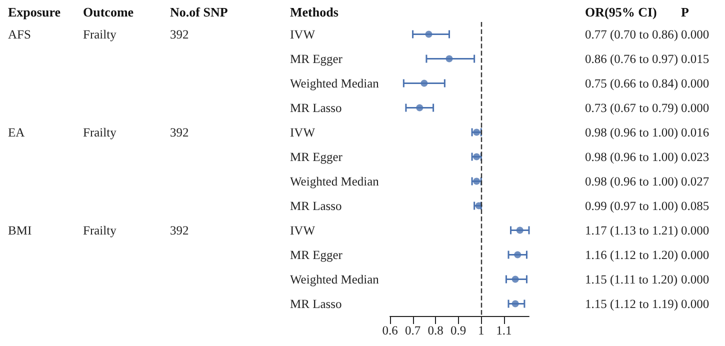 The image size is (725, 346). I want to click on data-label: 1.15 (1.11 to 1.20), so click(631, 279).